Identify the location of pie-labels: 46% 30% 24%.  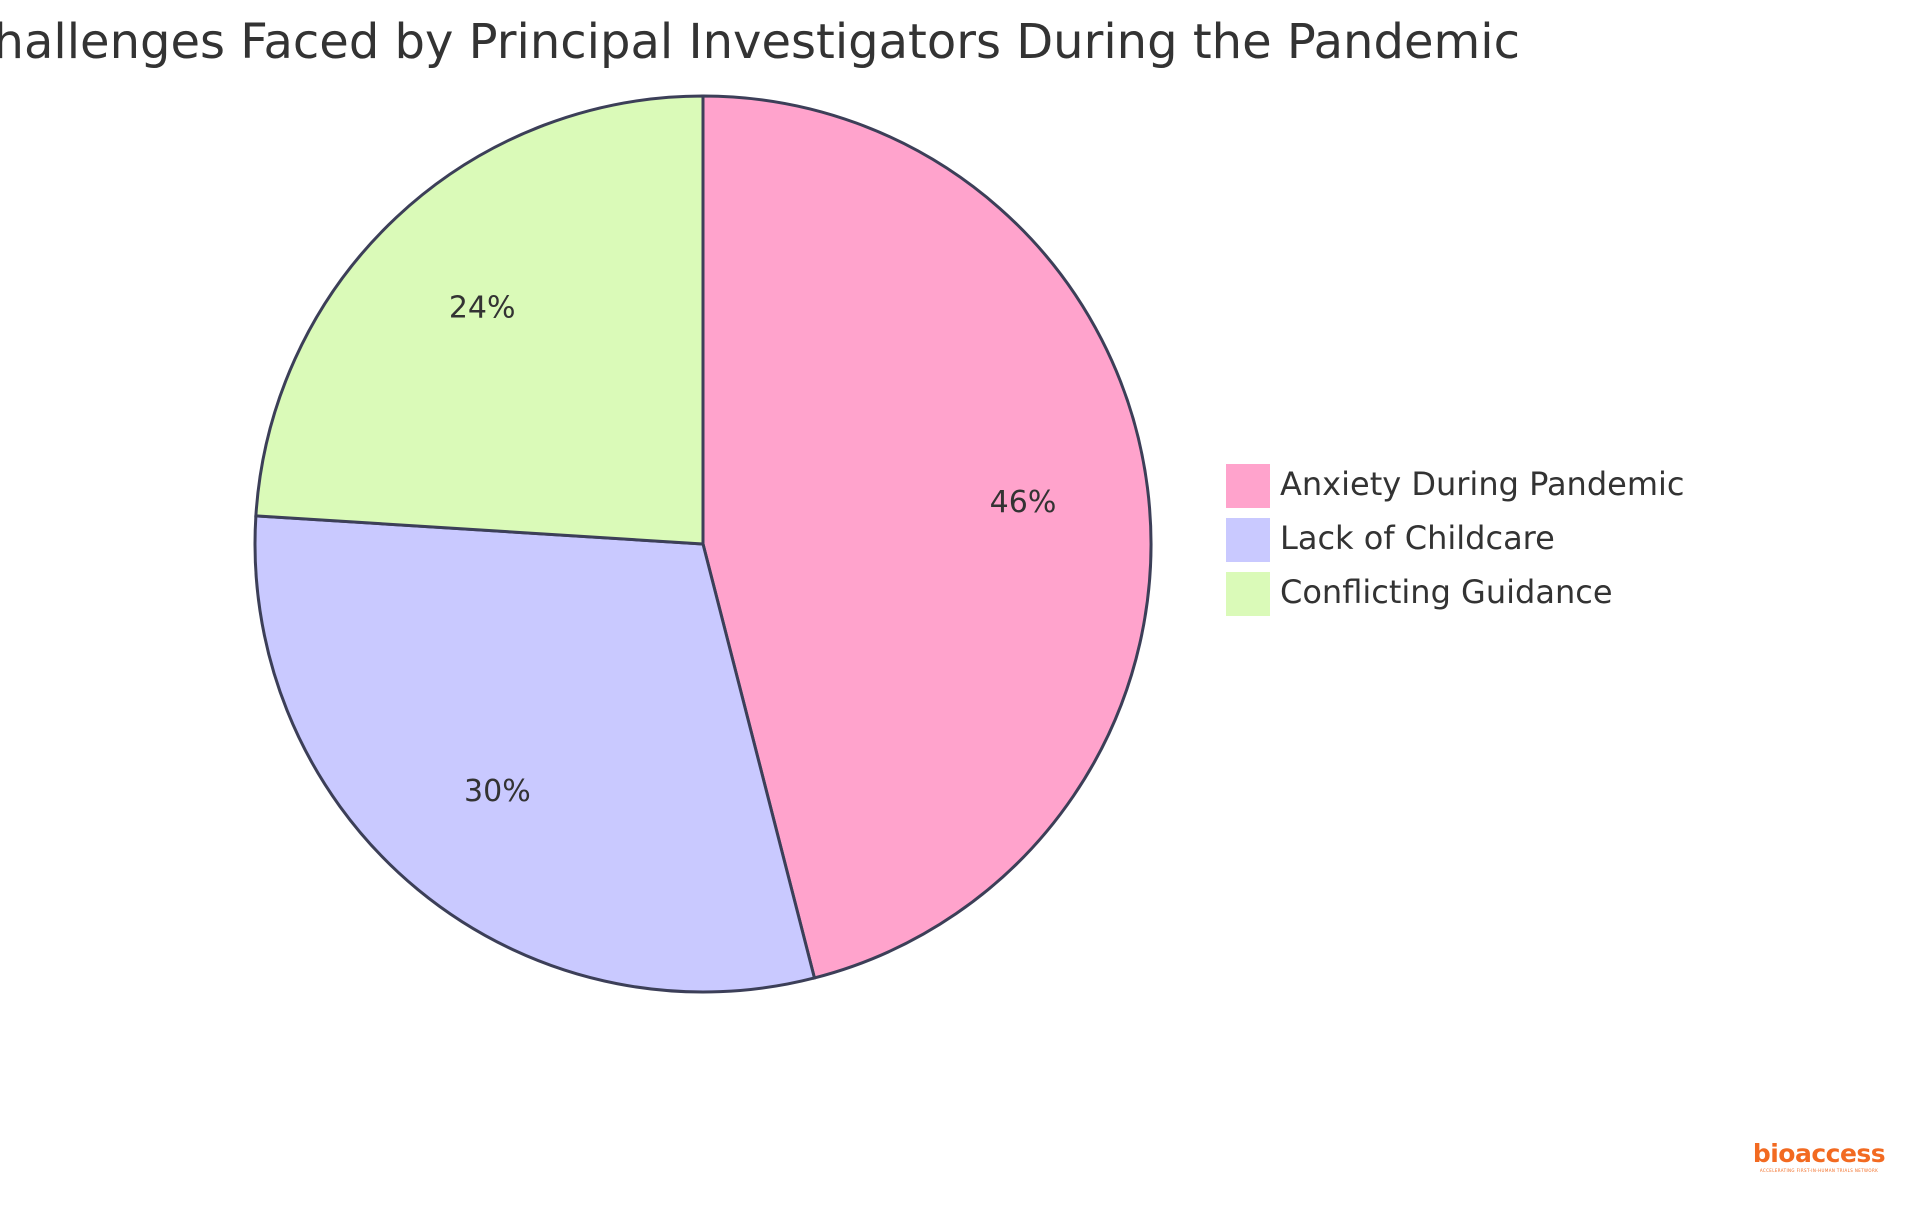
(753, 549).